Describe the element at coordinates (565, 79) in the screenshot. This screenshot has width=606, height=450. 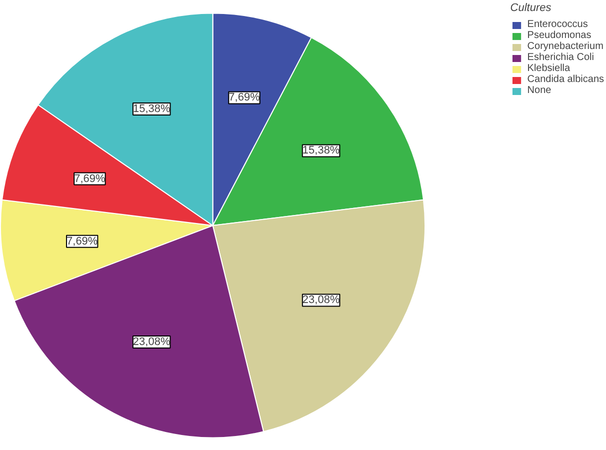
I see `legend-label: Candida albicans` at that location.